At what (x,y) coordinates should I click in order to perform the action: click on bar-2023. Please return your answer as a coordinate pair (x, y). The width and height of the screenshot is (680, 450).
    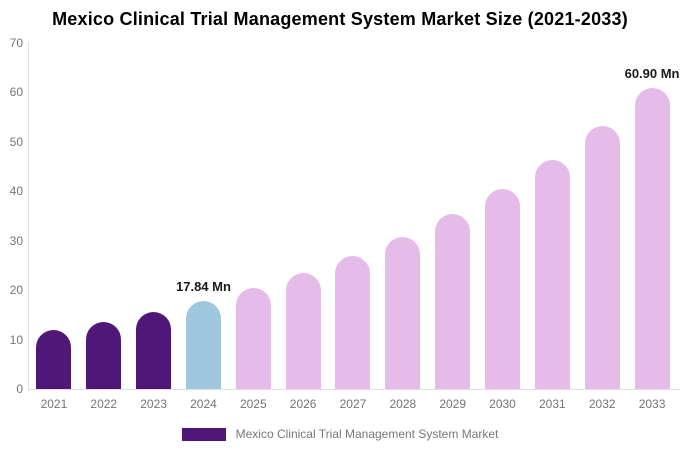
    Looking at the image, I should click on (154, 350).